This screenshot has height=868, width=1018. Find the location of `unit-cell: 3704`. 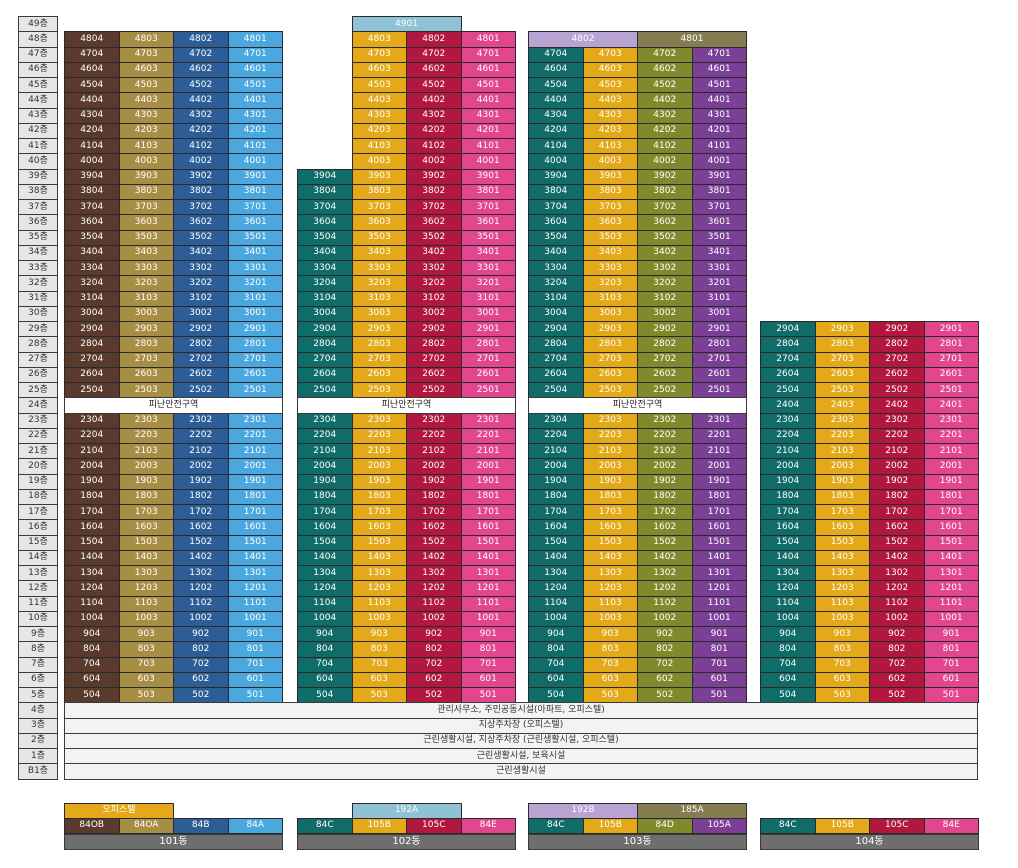

unit-cell: 3704 is located at coordinates (325, 207).